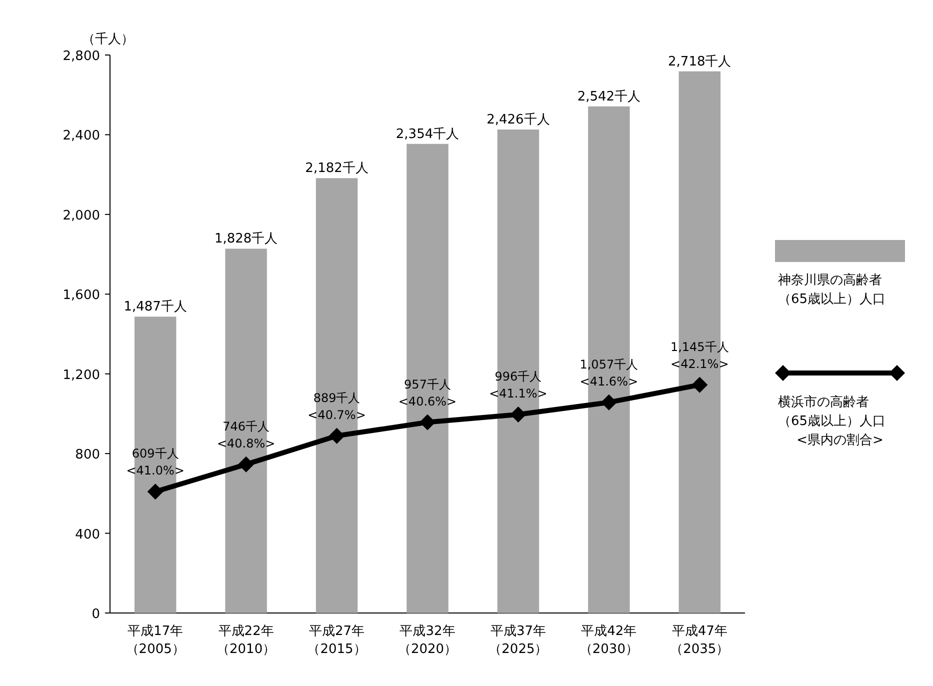  Describe the element at coordinates (246, 434) in the screenshot. I see `data-label: 746千人 <40.8%>` at that location.